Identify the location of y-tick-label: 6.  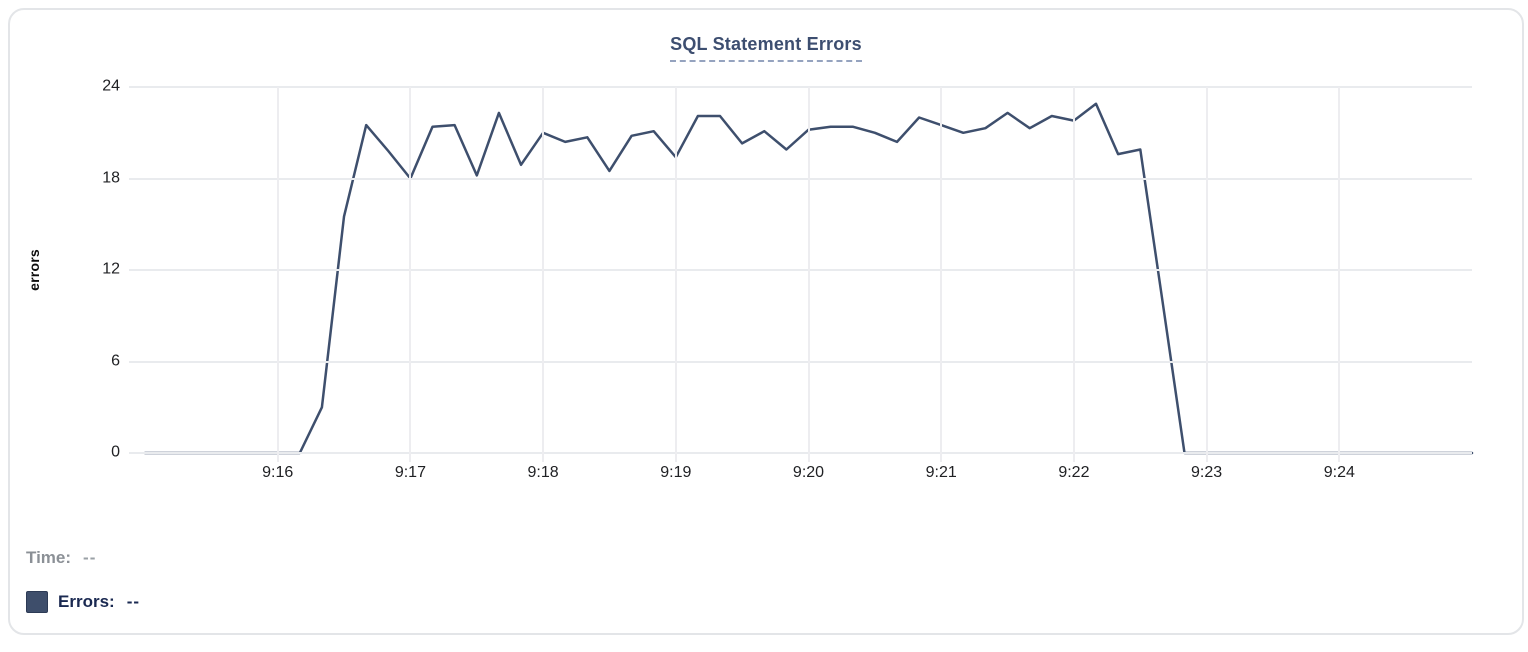
(115, 361).